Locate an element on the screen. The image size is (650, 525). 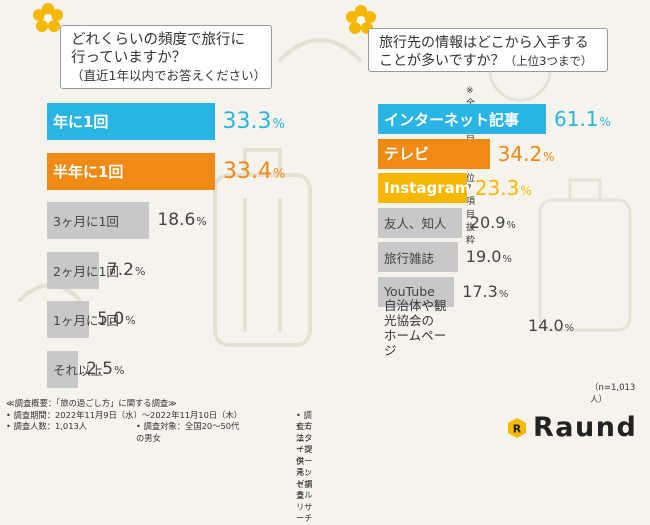
right-category-label-line: 自治体や観光協会の is located at coordinates (415, 313).